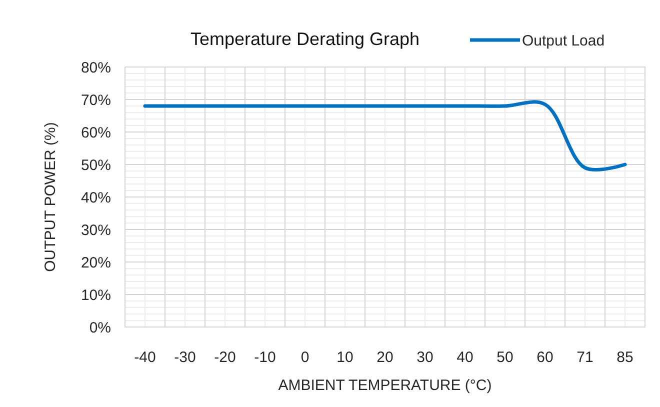 The height and width of the screenshot is (407, 660). What do you see at coordinates (425, 357) in the screenshot?
I see `x-tick-label: 30` at bounding box center [425, 357].